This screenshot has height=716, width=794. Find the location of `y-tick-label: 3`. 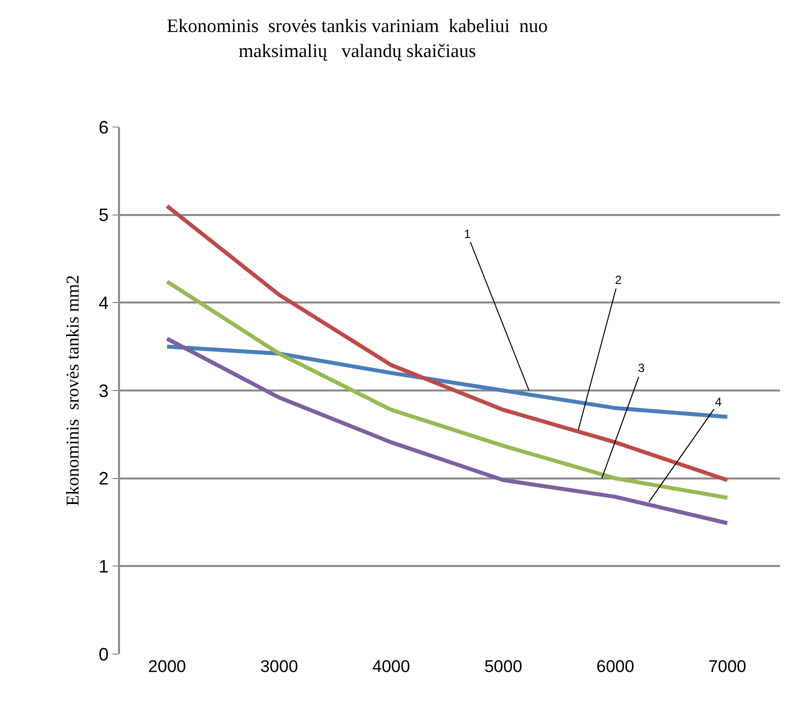

y-tick-label: 3 is located at coordinates (103, 390).